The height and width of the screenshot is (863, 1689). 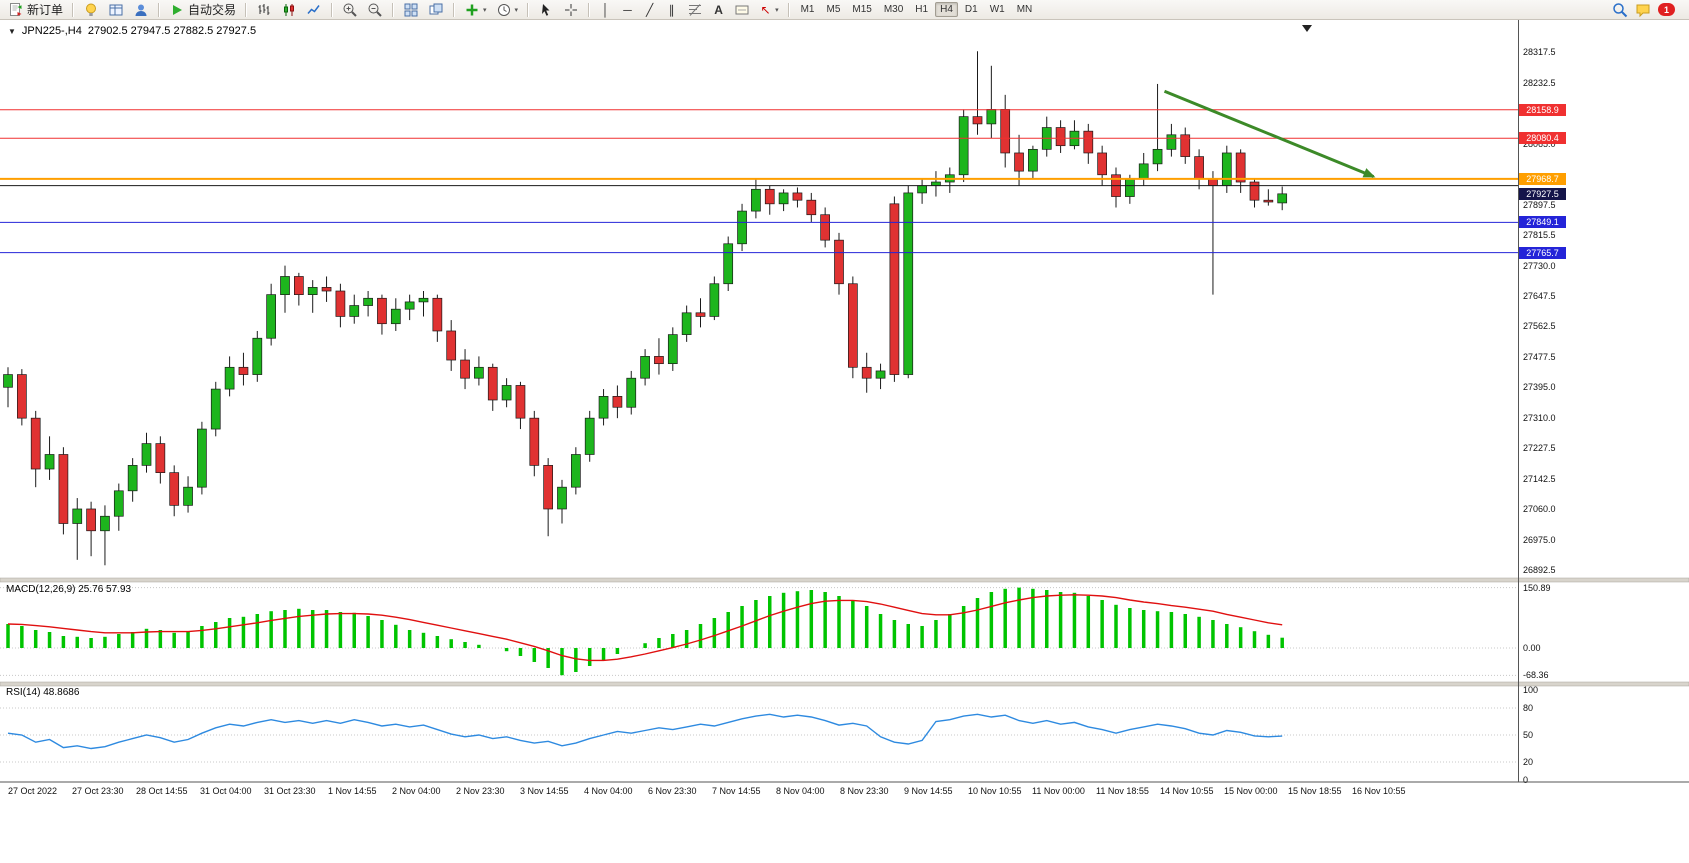 What do you see at coordinates (546, 9) in the screenshot?
I see `cursor-button` at bounding box center [546, 9].